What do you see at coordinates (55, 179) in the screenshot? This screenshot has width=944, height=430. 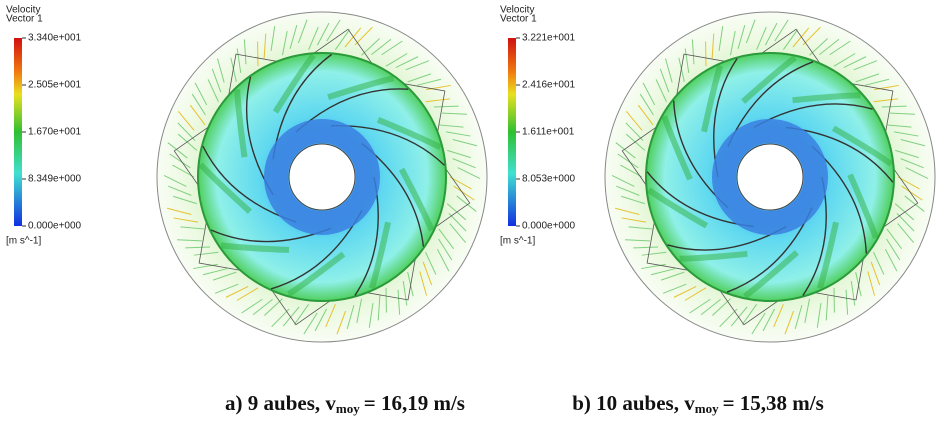 I see `legend-tick-label: 8.349e+000` at bounding box center [55, 179].